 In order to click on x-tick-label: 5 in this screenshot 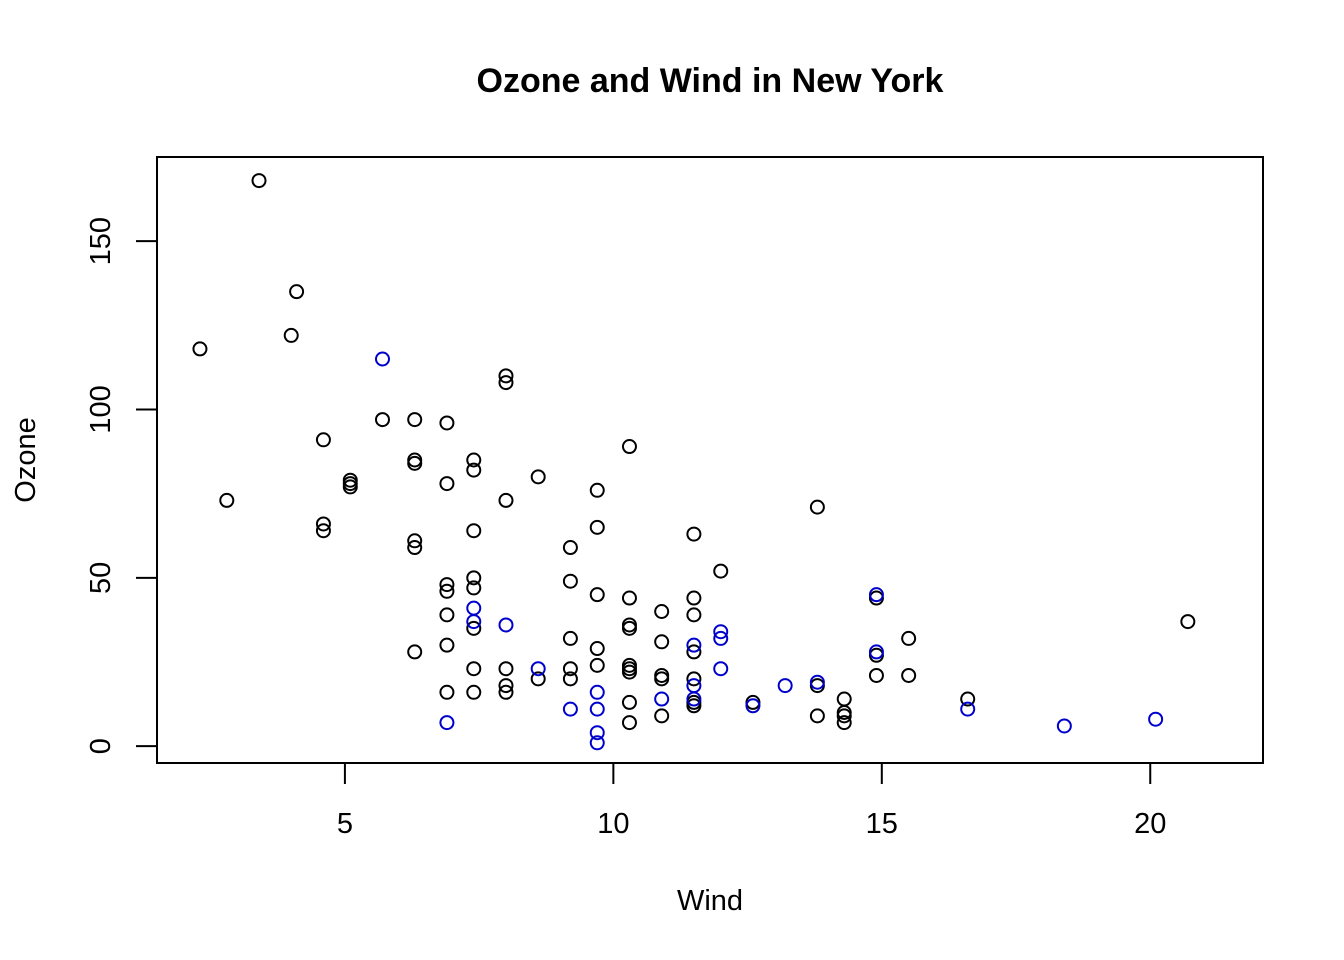, I will do `click(345, 824)`.